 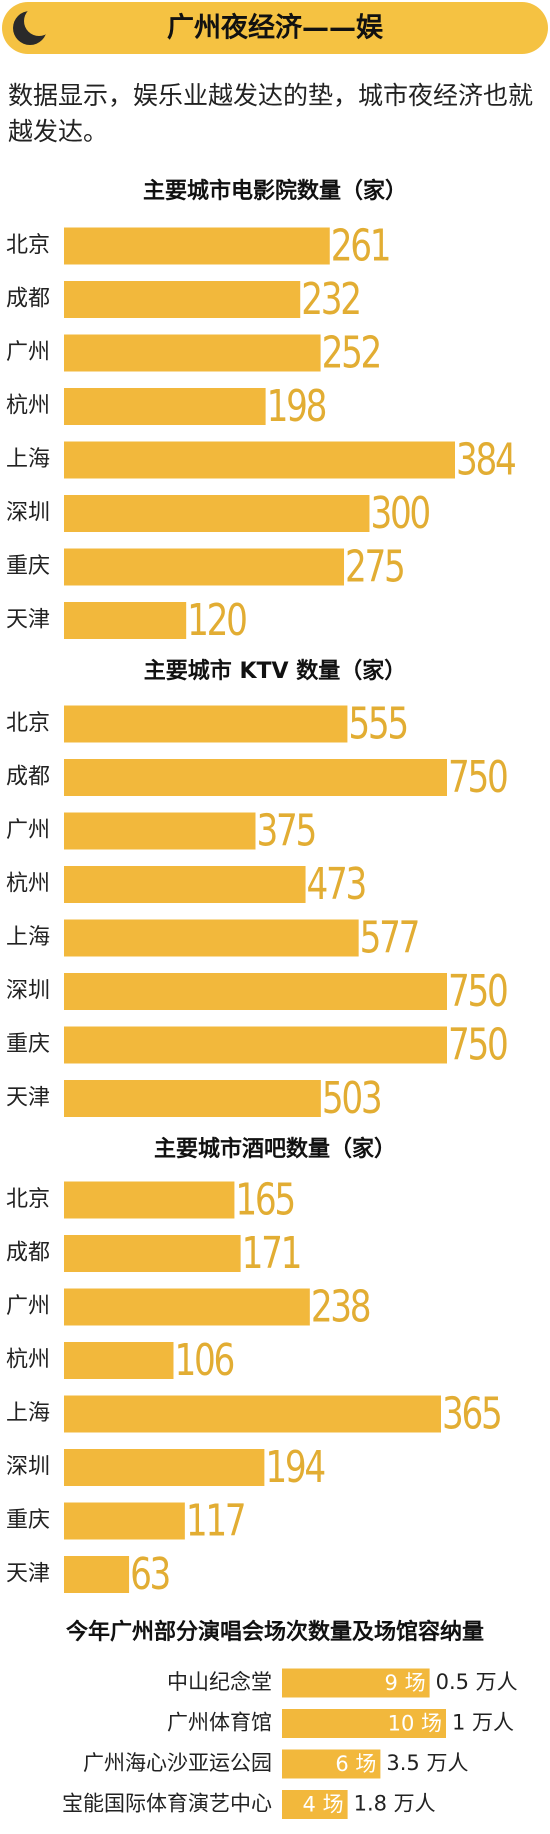 I want to click on intro-text: 数据显示，娱乐业越发达的垫，城市夜经济也就越发达。, so click(x=271, y=113).